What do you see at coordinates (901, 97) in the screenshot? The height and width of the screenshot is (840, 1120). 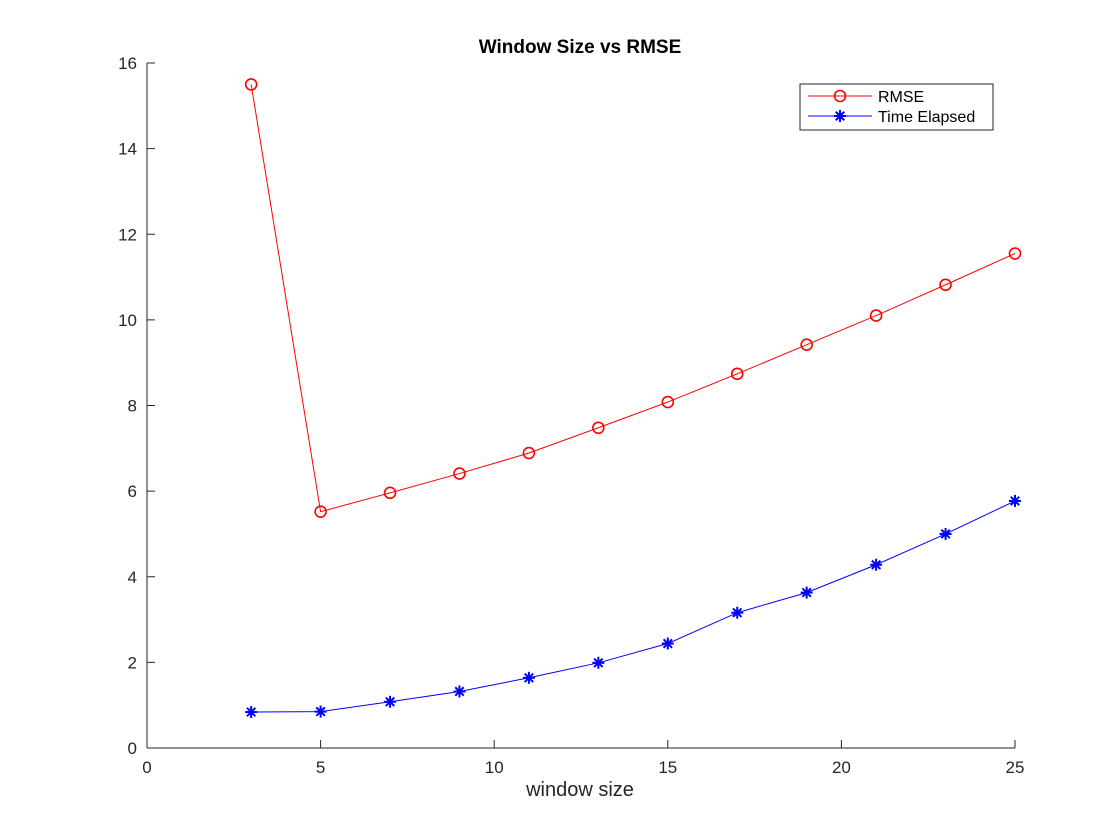 I see `legend-label-rmse: RMSE` at bounding box center [901, 97].